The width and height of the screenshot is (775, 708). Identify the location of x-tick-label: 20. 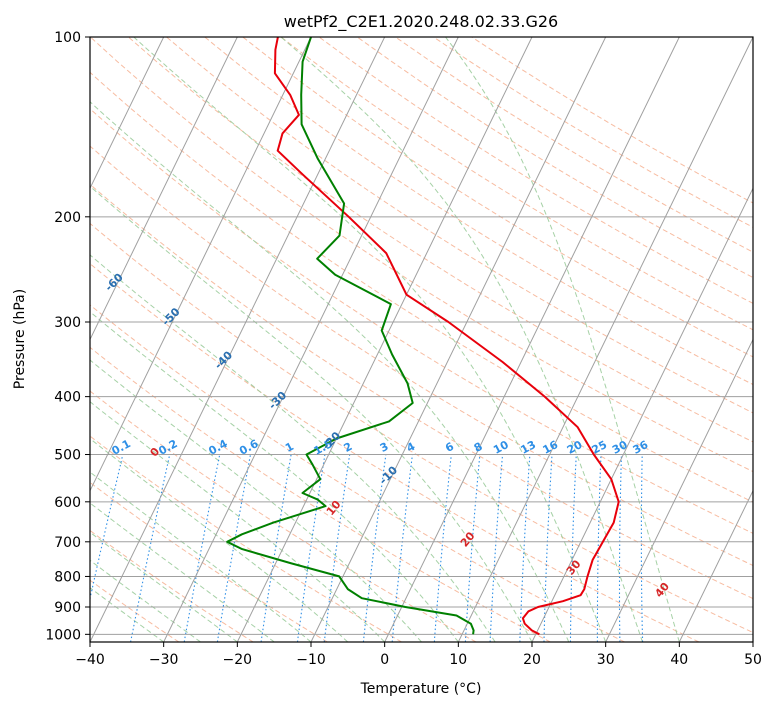
(532, 660).